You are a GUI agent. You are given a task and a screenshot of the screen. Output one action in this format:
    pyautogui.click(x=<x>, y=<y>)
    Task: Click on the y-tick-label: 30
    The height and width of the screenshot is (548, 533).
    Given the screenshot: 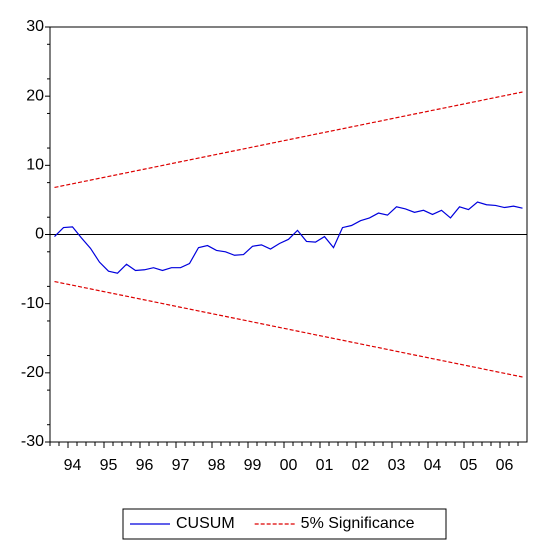 What is the action you would take?
    pyautogui.click(x=35, y=26)
    